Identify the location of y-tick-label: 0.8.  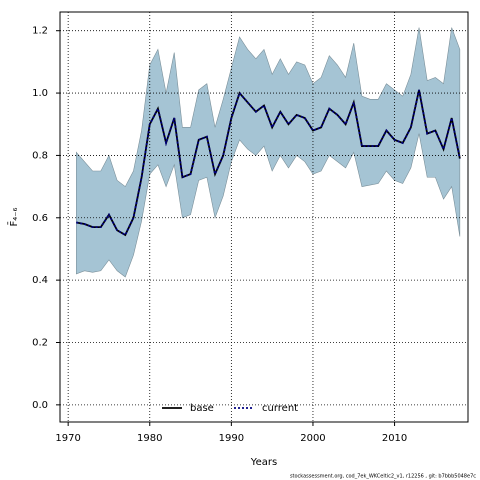
(40, 155).